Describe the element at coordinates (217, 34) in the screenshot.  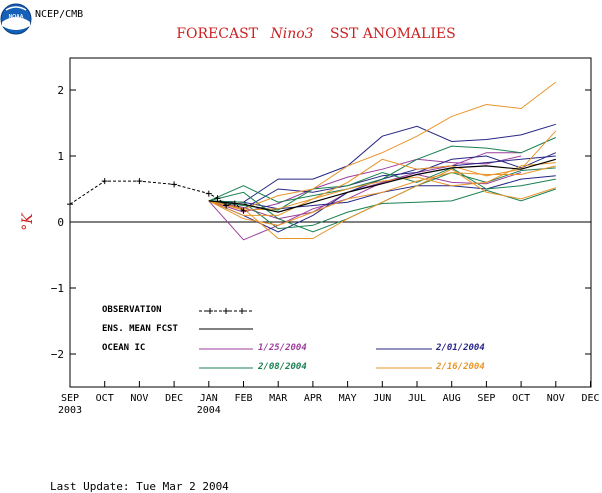
I see `title-part-forecast: FORECAST` at that location.